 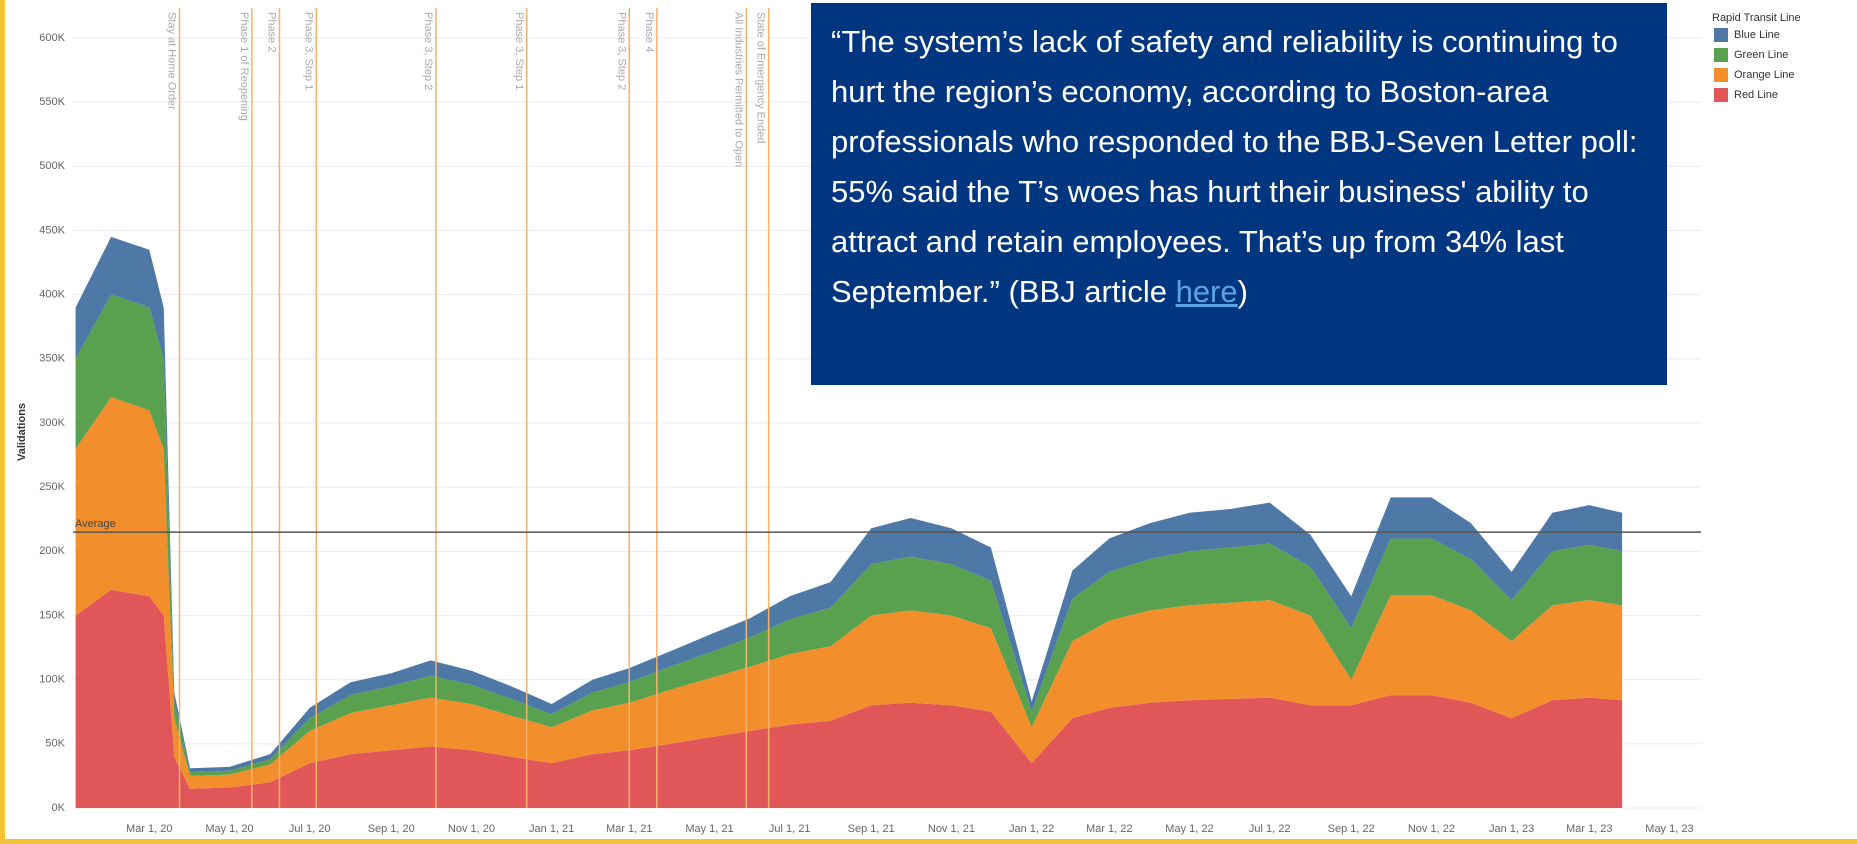 What do you see at coordinates (52, 230) in the screenshot?
I see `y-tick-label: 450K` at bounding box center [52, 230].